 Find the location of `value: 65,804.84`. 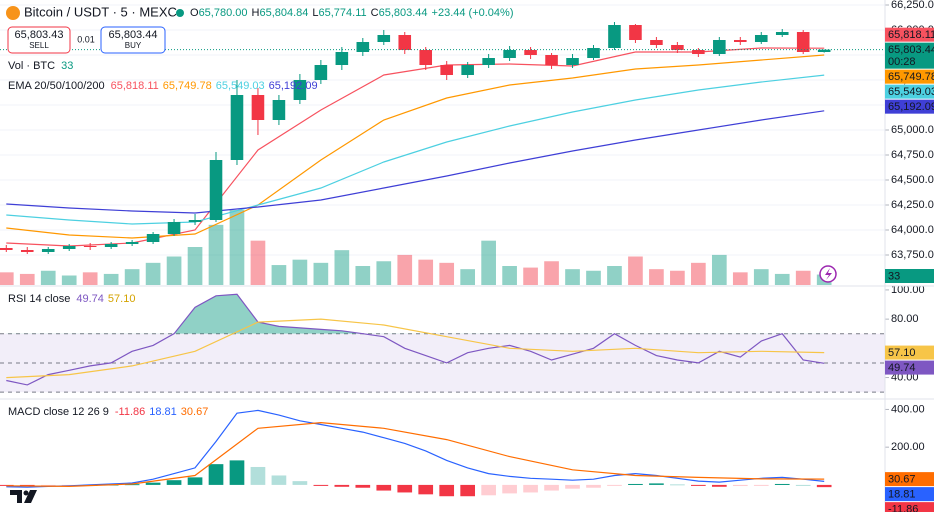

value: 65,804.84 is located at coordinates (283, 13).